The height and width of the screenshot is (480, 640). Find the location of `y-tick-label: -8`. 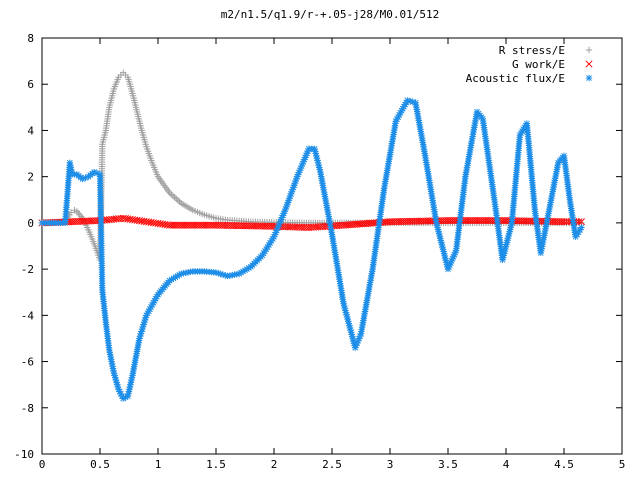

y-tick-label: -8 is located at coordinates (27, 408).